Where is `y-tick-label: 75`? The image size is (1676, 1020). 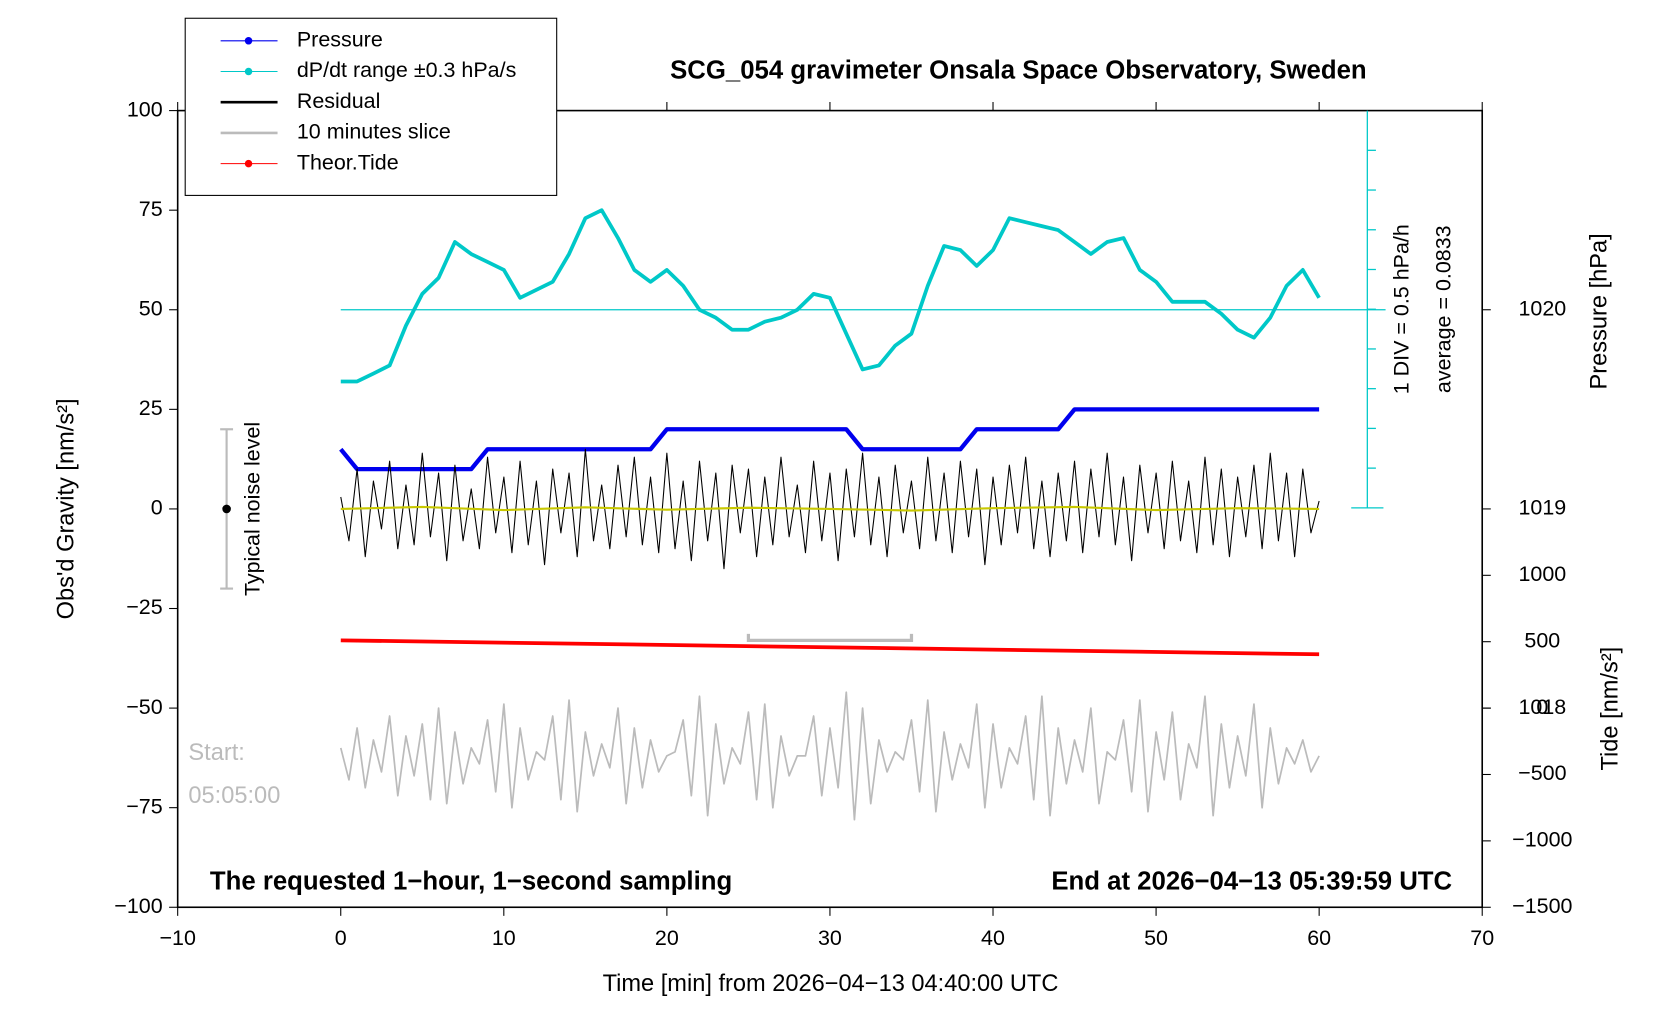 y-tick-label: 75 is located at coordinates (151, 209).